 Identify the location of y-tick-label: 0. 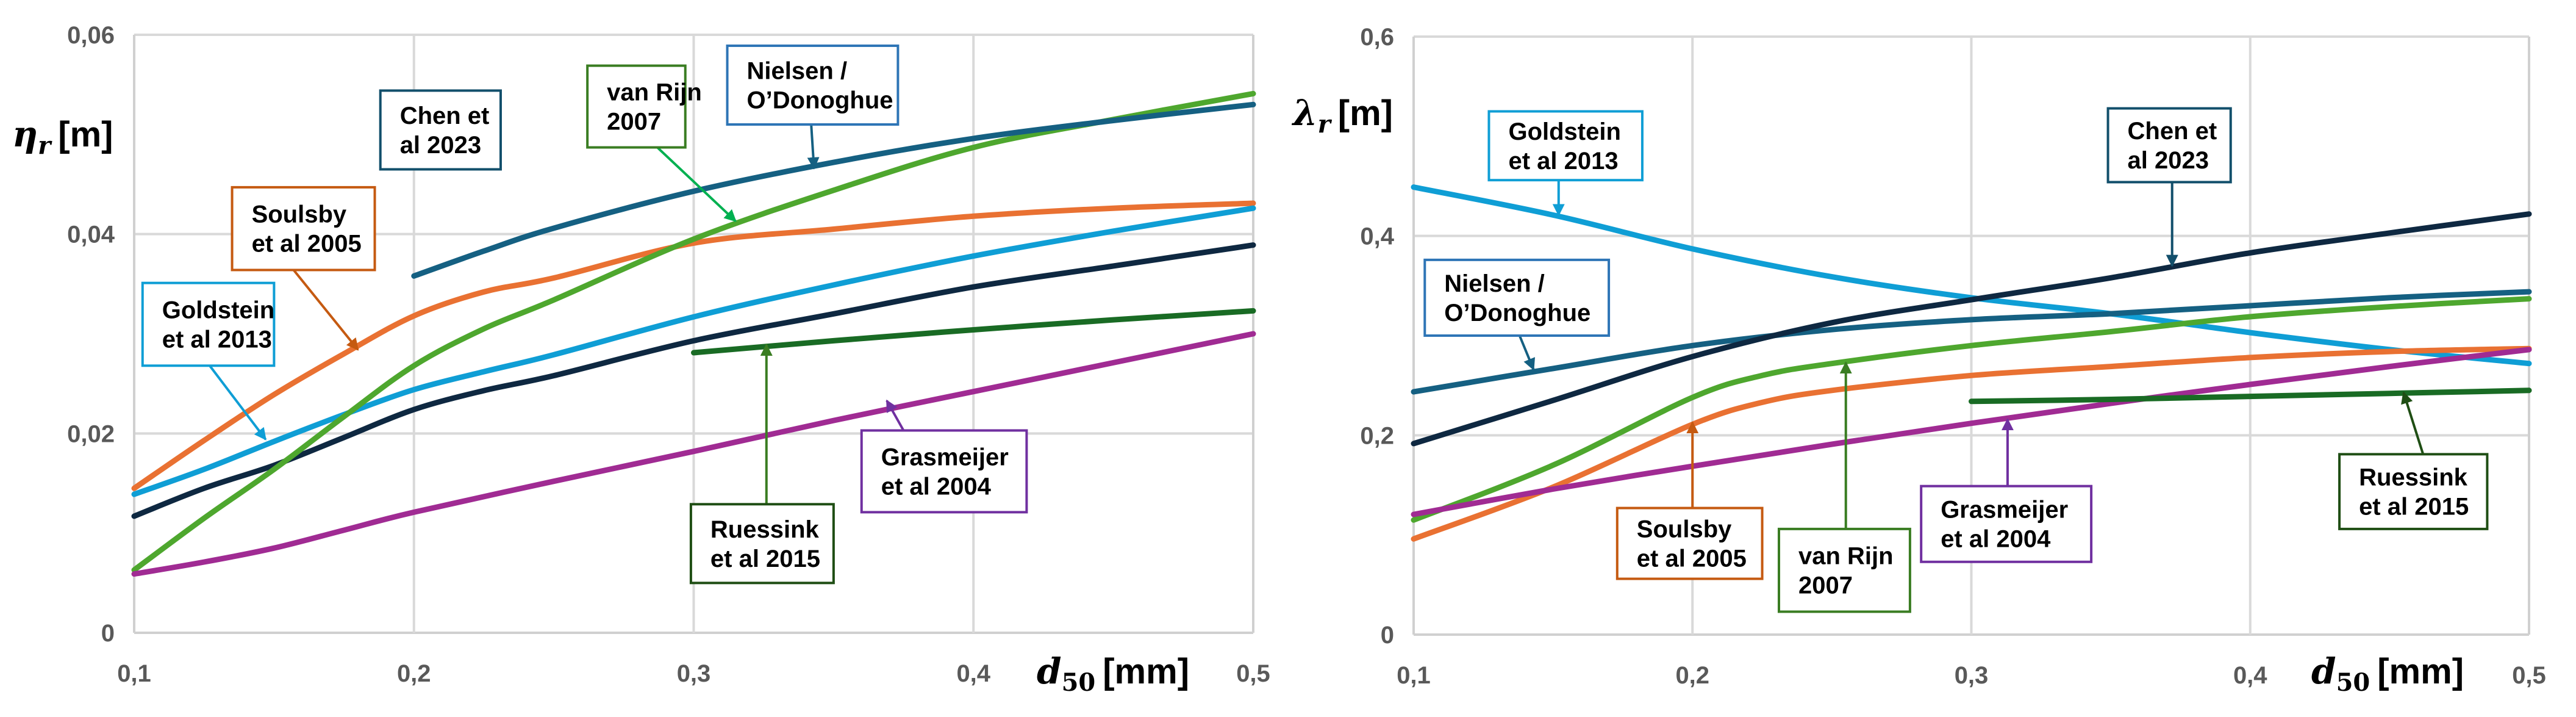
(108, 633).